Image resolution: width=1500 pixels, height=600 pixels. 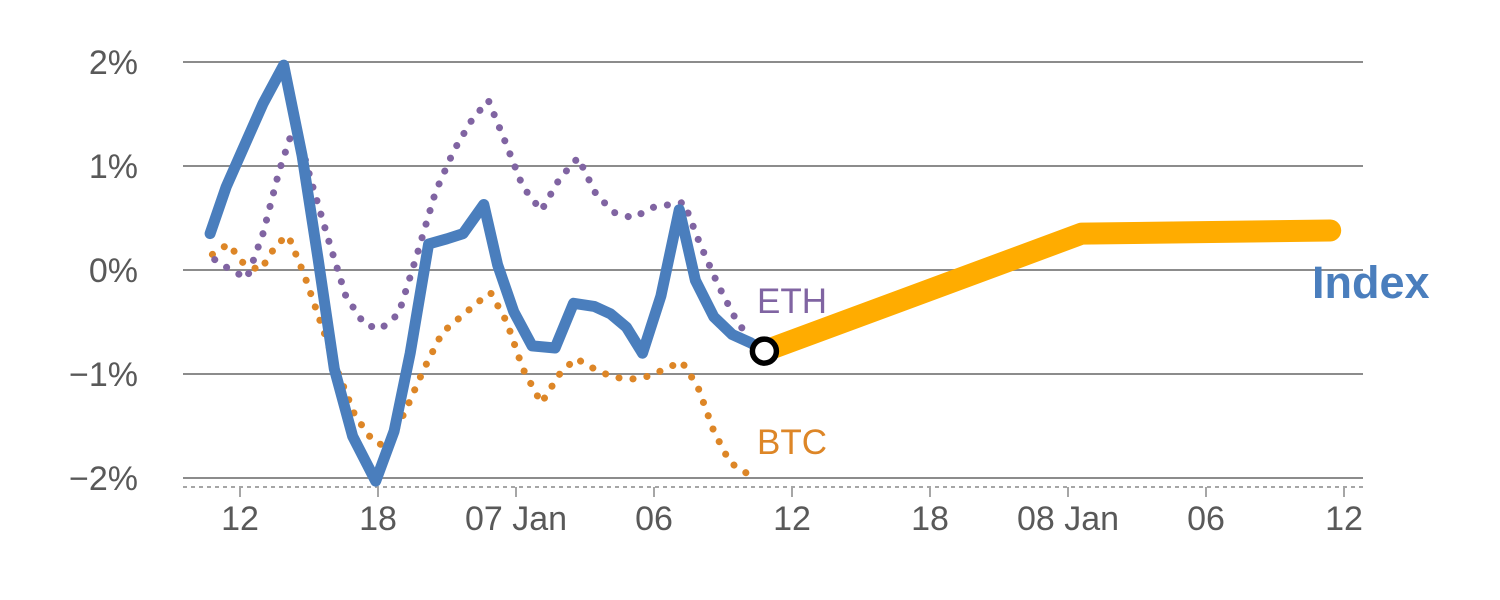 What do you see at coordinates (1371, 282) in the screenshot?
I see `index-series-label: Index` at bounding box center [1371, 282].